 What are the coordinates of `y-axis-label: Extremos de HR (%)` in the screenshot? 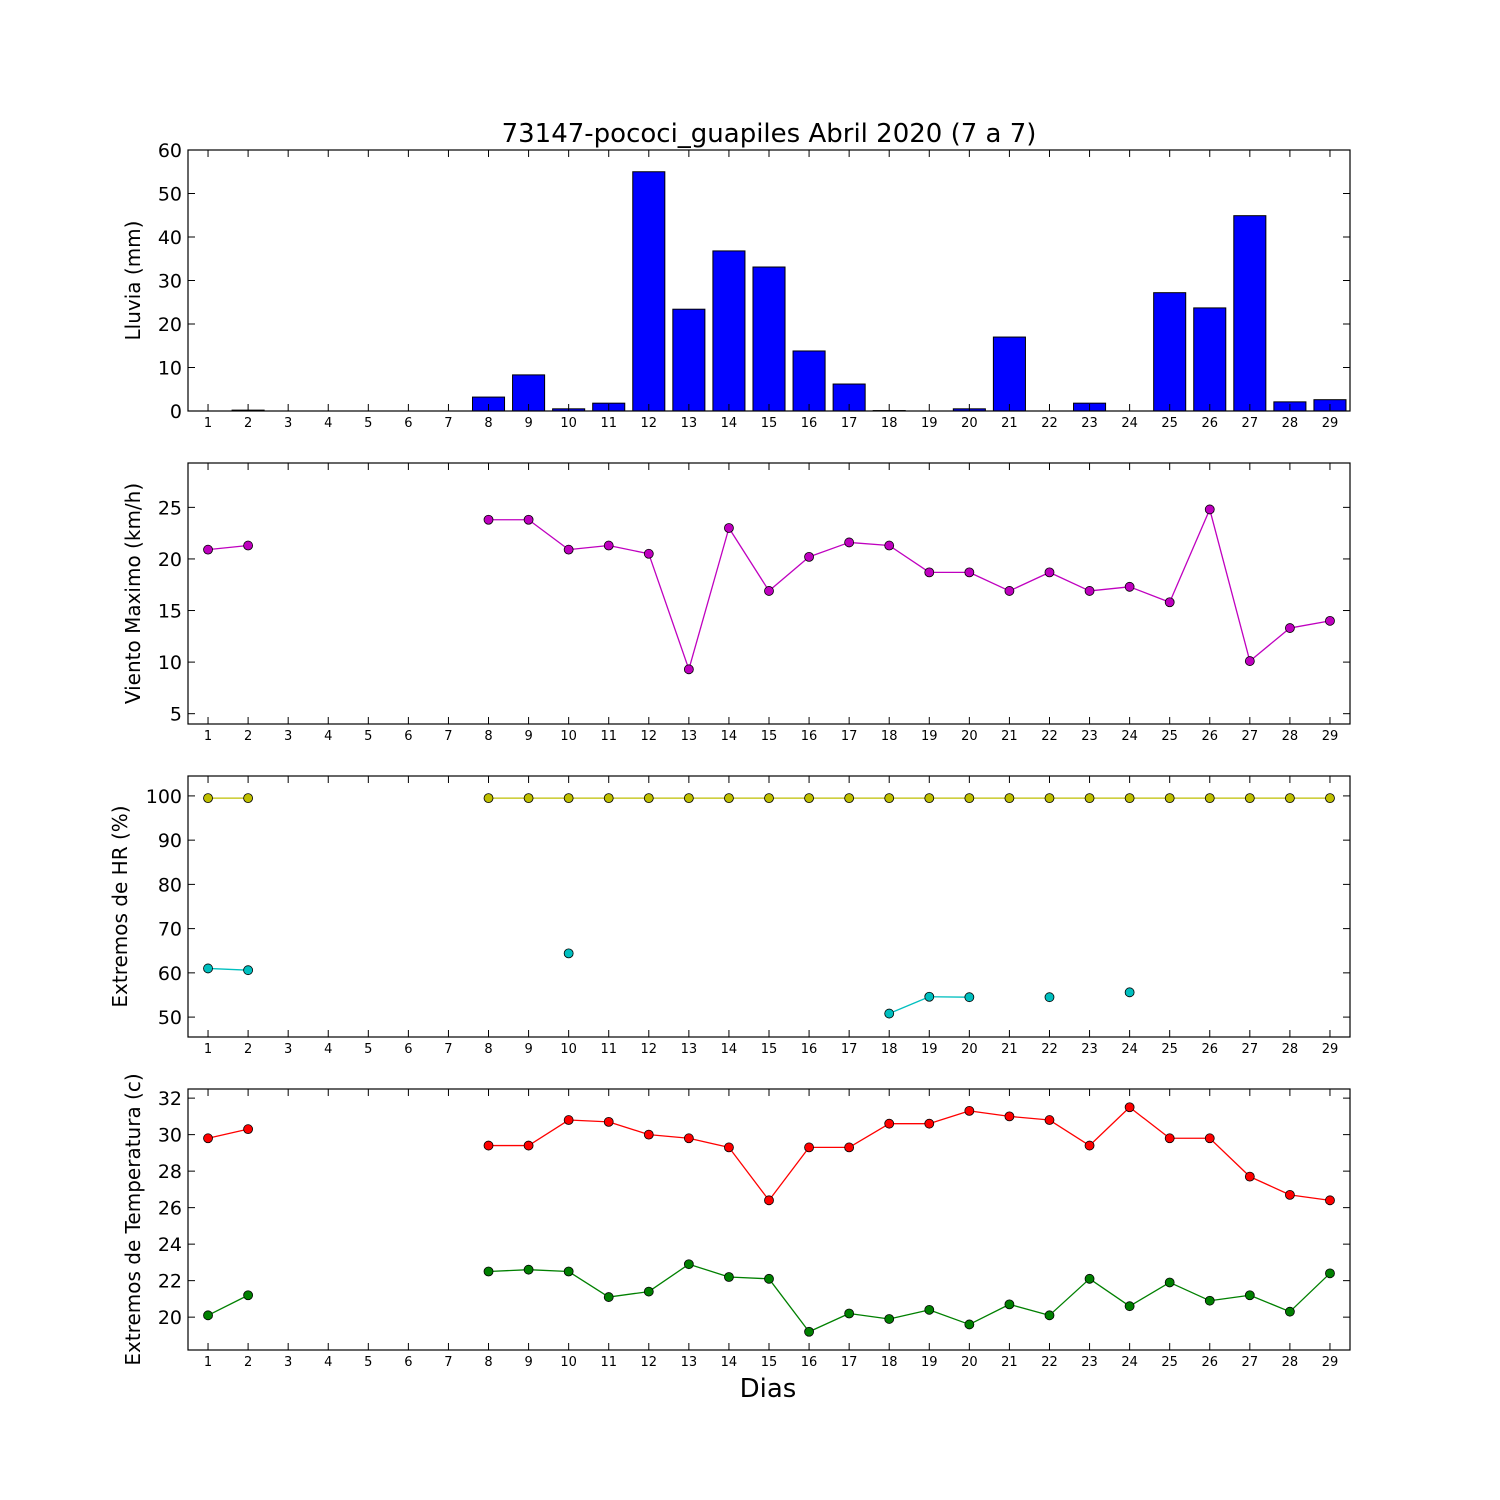 It's located at (120, 906).